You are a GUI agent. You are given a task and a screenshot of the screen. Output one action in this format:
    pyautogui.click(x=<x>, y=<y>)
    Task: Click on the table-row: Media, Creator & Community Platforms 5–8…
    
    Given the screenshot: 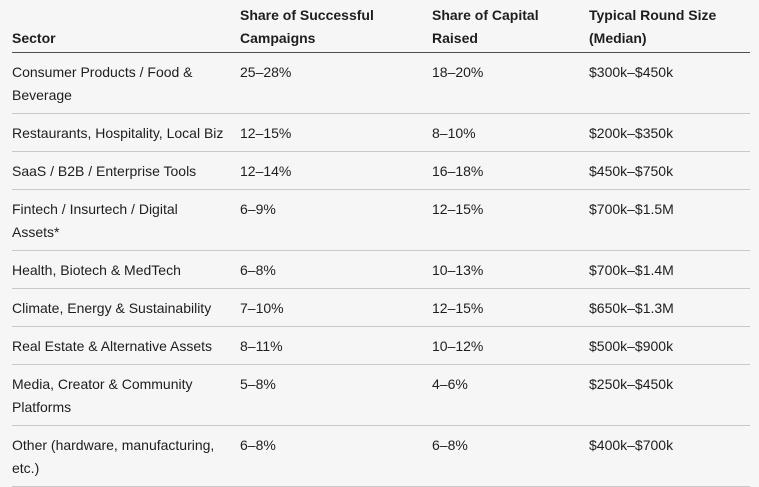 What is the action you would take?
    pyautogui.click(x=381, y=395)
    